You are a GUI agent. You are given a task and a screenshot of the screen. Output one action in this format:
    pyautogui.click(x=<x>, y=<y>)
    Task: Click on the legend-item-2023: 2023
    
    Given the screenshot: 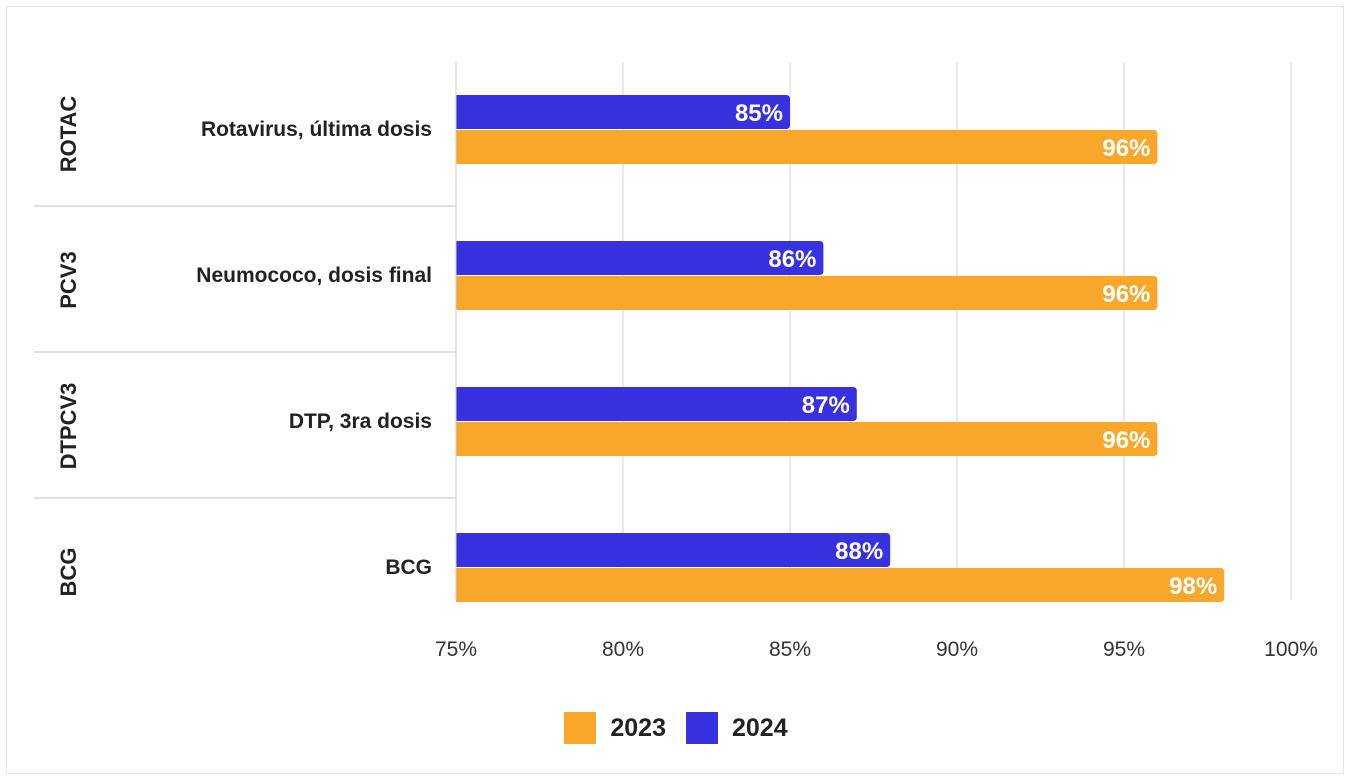 What is the action you would take?
    pyautogui.click(x=615, y=728)
    